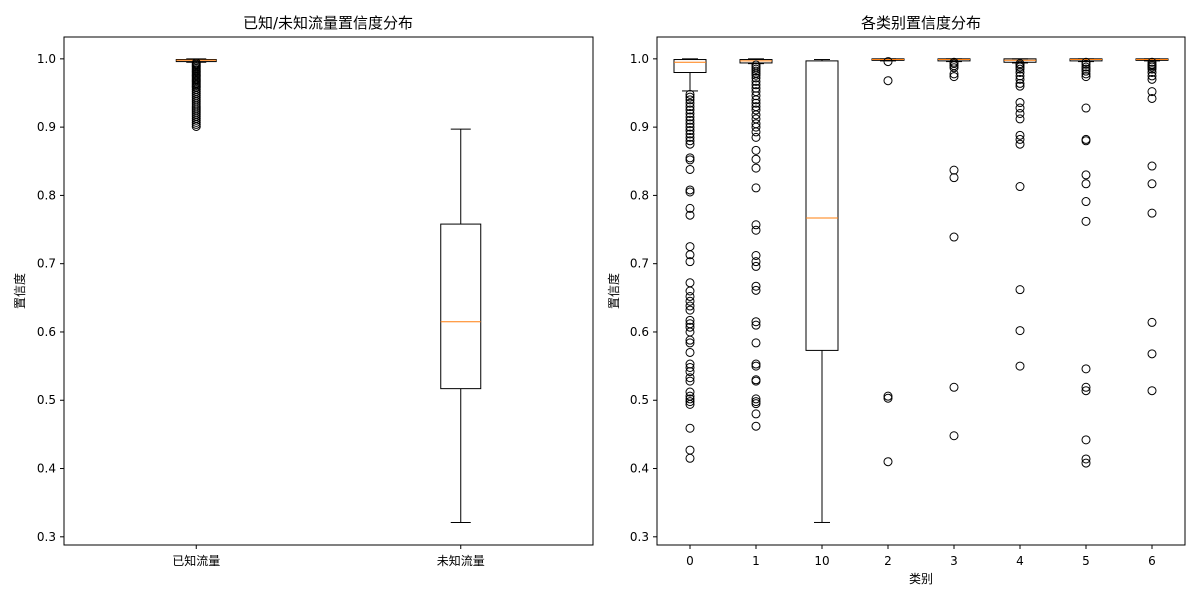  Describe the element at coordinates (46, 195) in the screenshot. I see `y-tick-label: 0.8` at that location.